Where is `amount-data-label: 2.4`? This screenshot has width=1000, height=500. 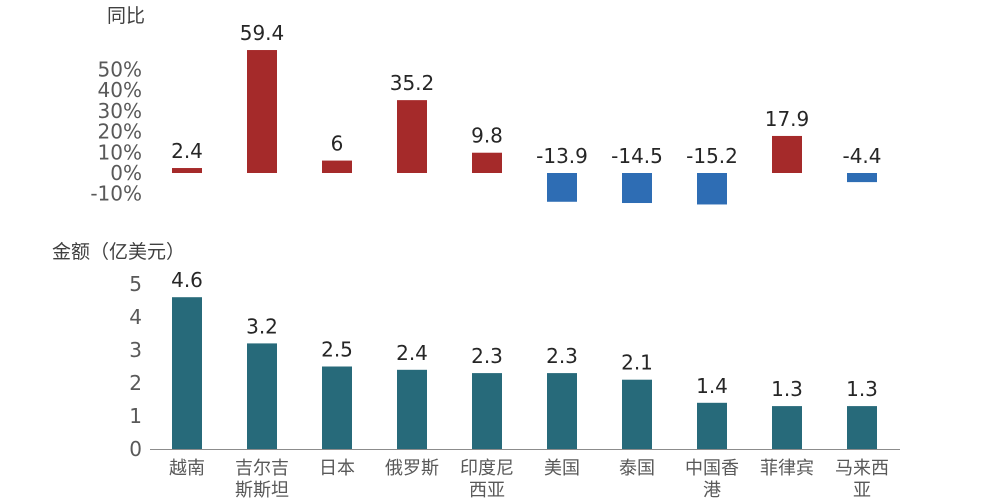 amount-data-label: 2.4 is located at coordinates (412, 353).